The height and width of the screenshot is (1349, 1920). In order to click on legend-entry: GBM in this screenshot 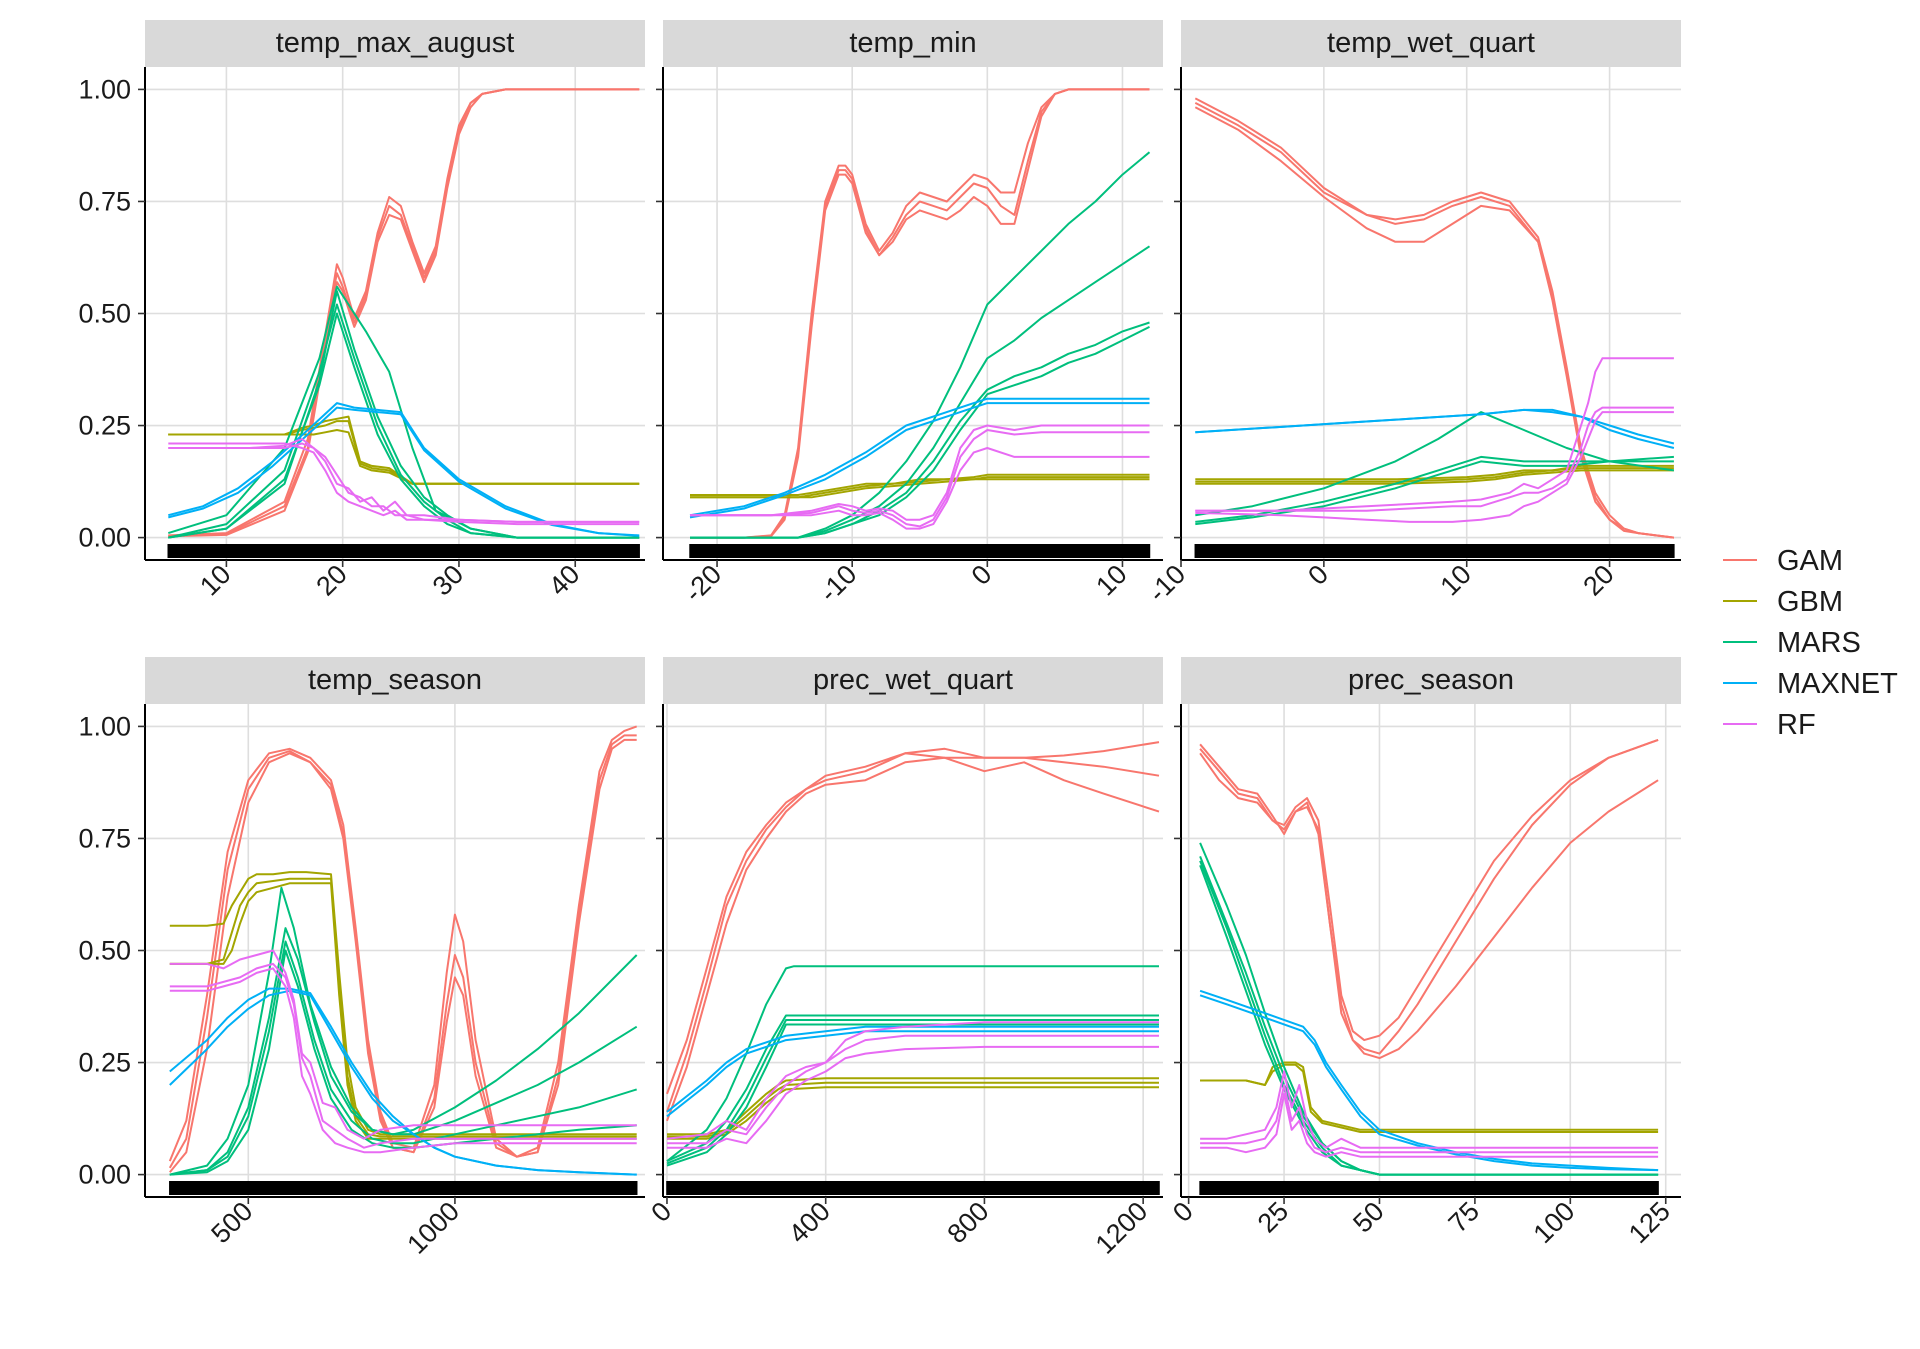, I will do `click(1783, 602)`.